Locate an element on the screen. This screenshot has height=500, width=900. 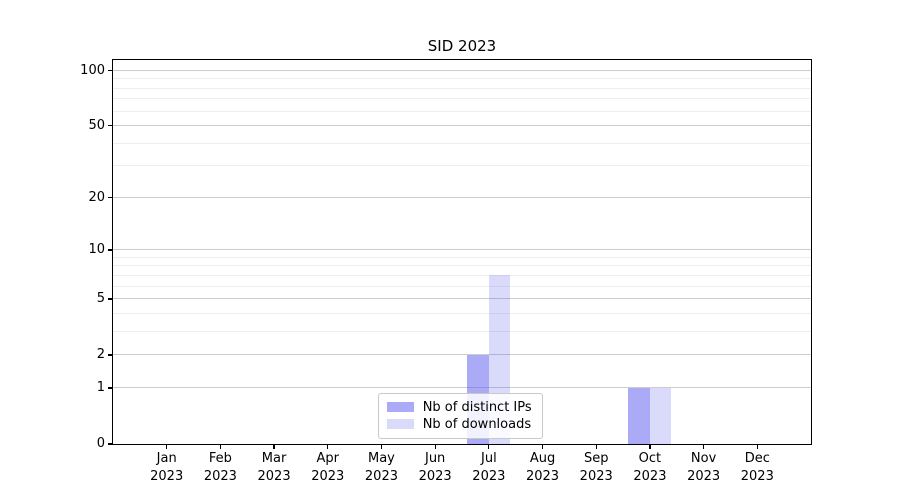
x-tick-label: Oct 2023 is located at coordinates (650, 467).